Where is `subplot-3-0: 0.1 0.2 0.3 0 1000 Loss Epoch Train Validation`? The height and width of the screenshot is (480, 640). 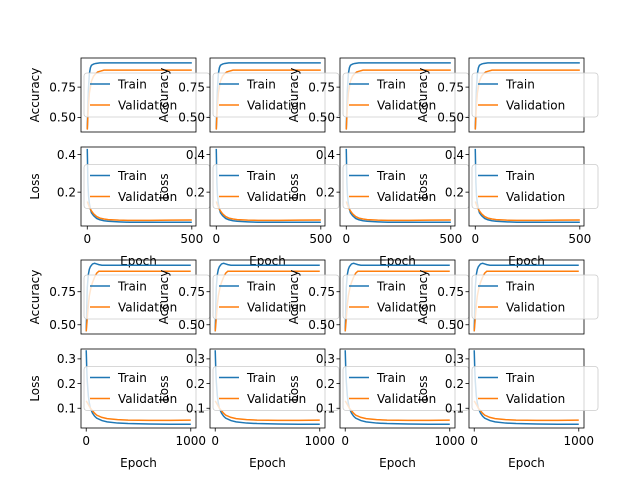 subplot-3-0: 0.1 0.2 0.3 0 1000 Loss Epoch Train Validation is located at coordinates (119, 409).